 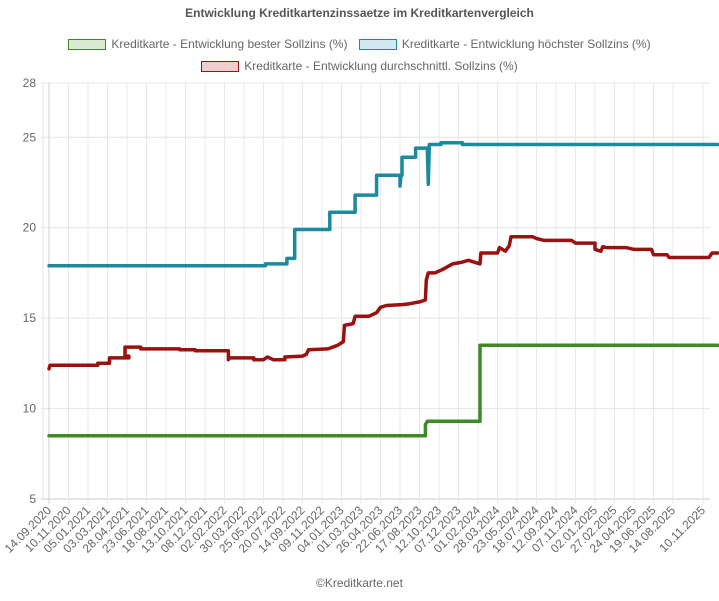 What do you see at coordinates (32, 499) in the screenshot?
I see `y-tick-label: 5` at bounding box center [32, 499].